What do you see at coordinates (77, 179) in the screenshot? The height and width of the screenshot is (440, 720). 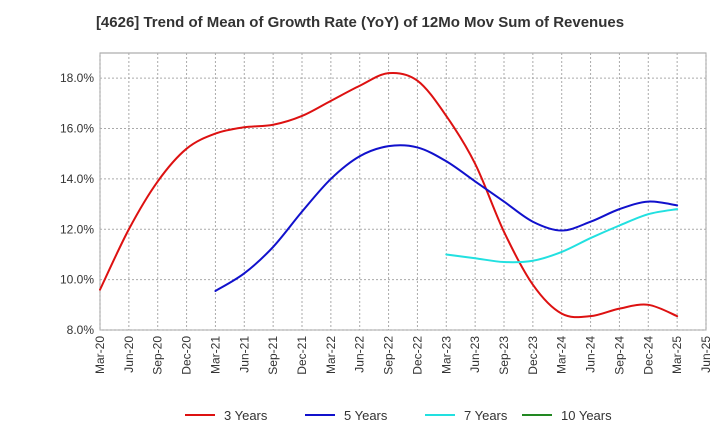 I see `y-tick-label: 14.0%` at bounding box center [77, 179].